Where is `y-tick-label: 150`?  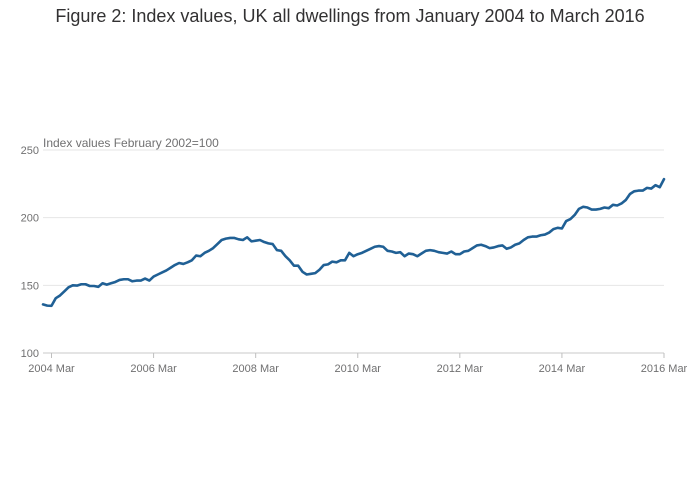
y-tick-label: 150 is located at coordinates (30, 286).